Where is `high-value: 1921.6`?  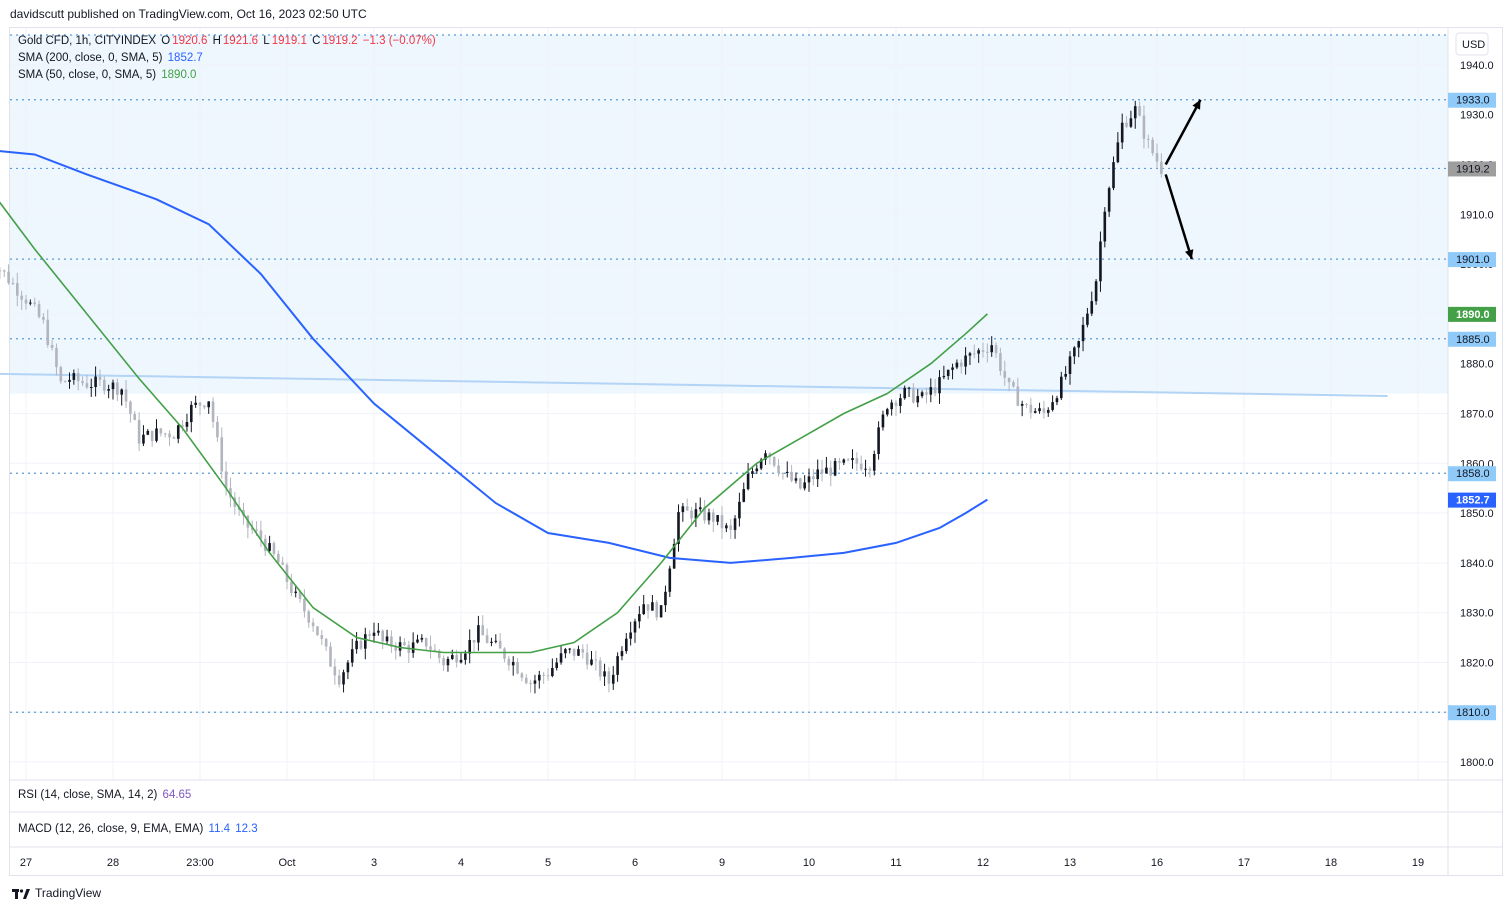
high-value: 1921.6 is located at coordinates (240, 41).